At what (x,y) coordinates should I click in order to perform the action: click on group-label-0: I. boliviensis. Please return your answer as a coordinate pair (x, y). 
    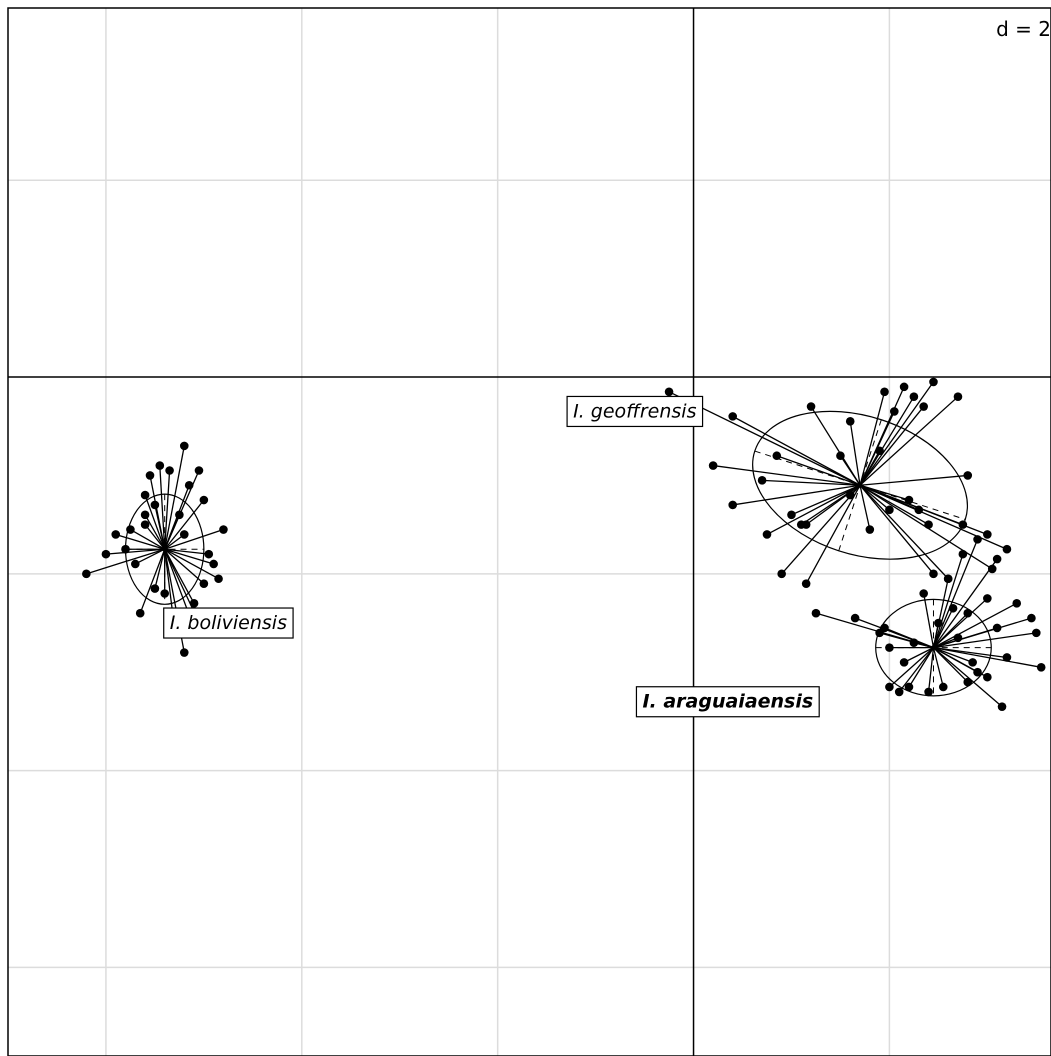
    Looking at the image, I should click on (228, 623).